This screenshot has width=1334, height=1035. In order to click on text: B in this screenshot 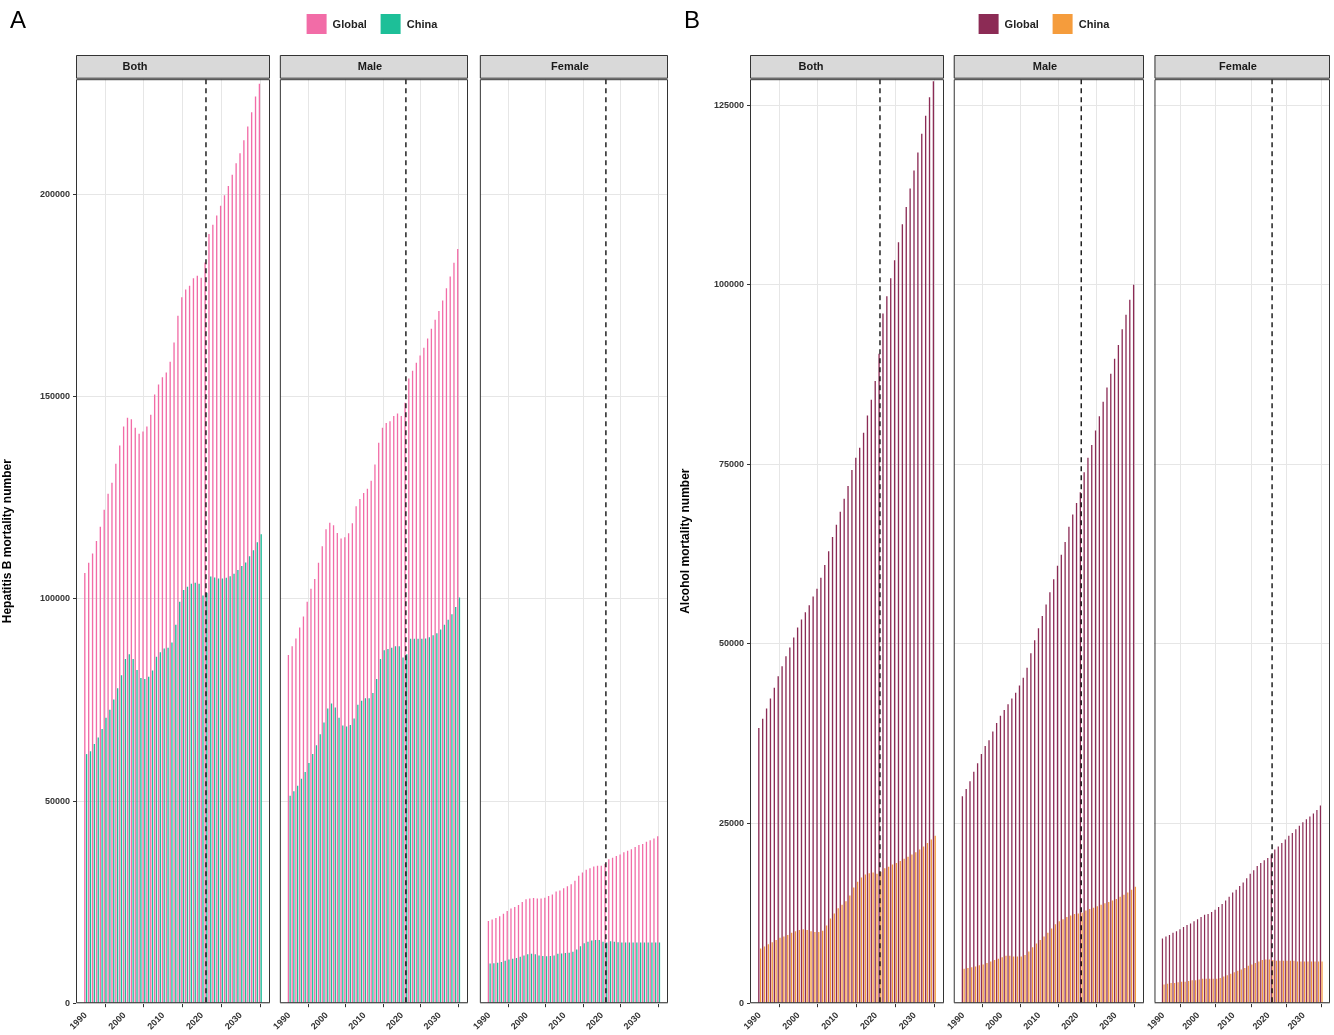, I will do `click(692, 20)`.